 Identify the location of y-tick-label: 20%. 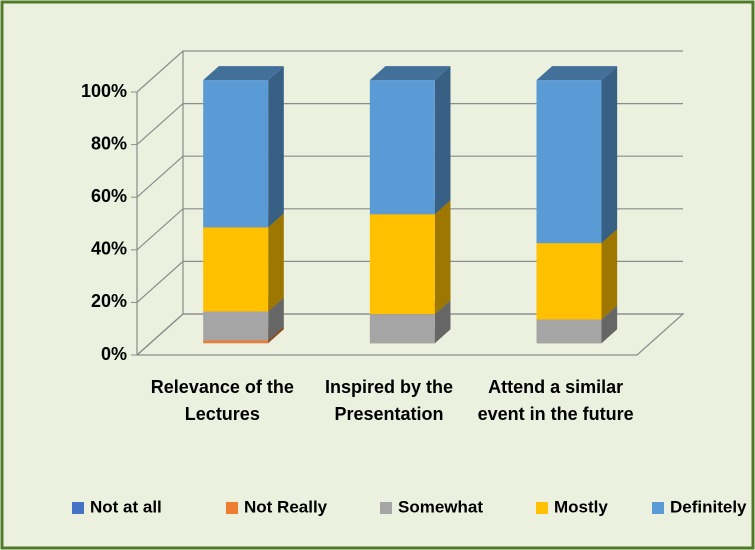
(109, 301).